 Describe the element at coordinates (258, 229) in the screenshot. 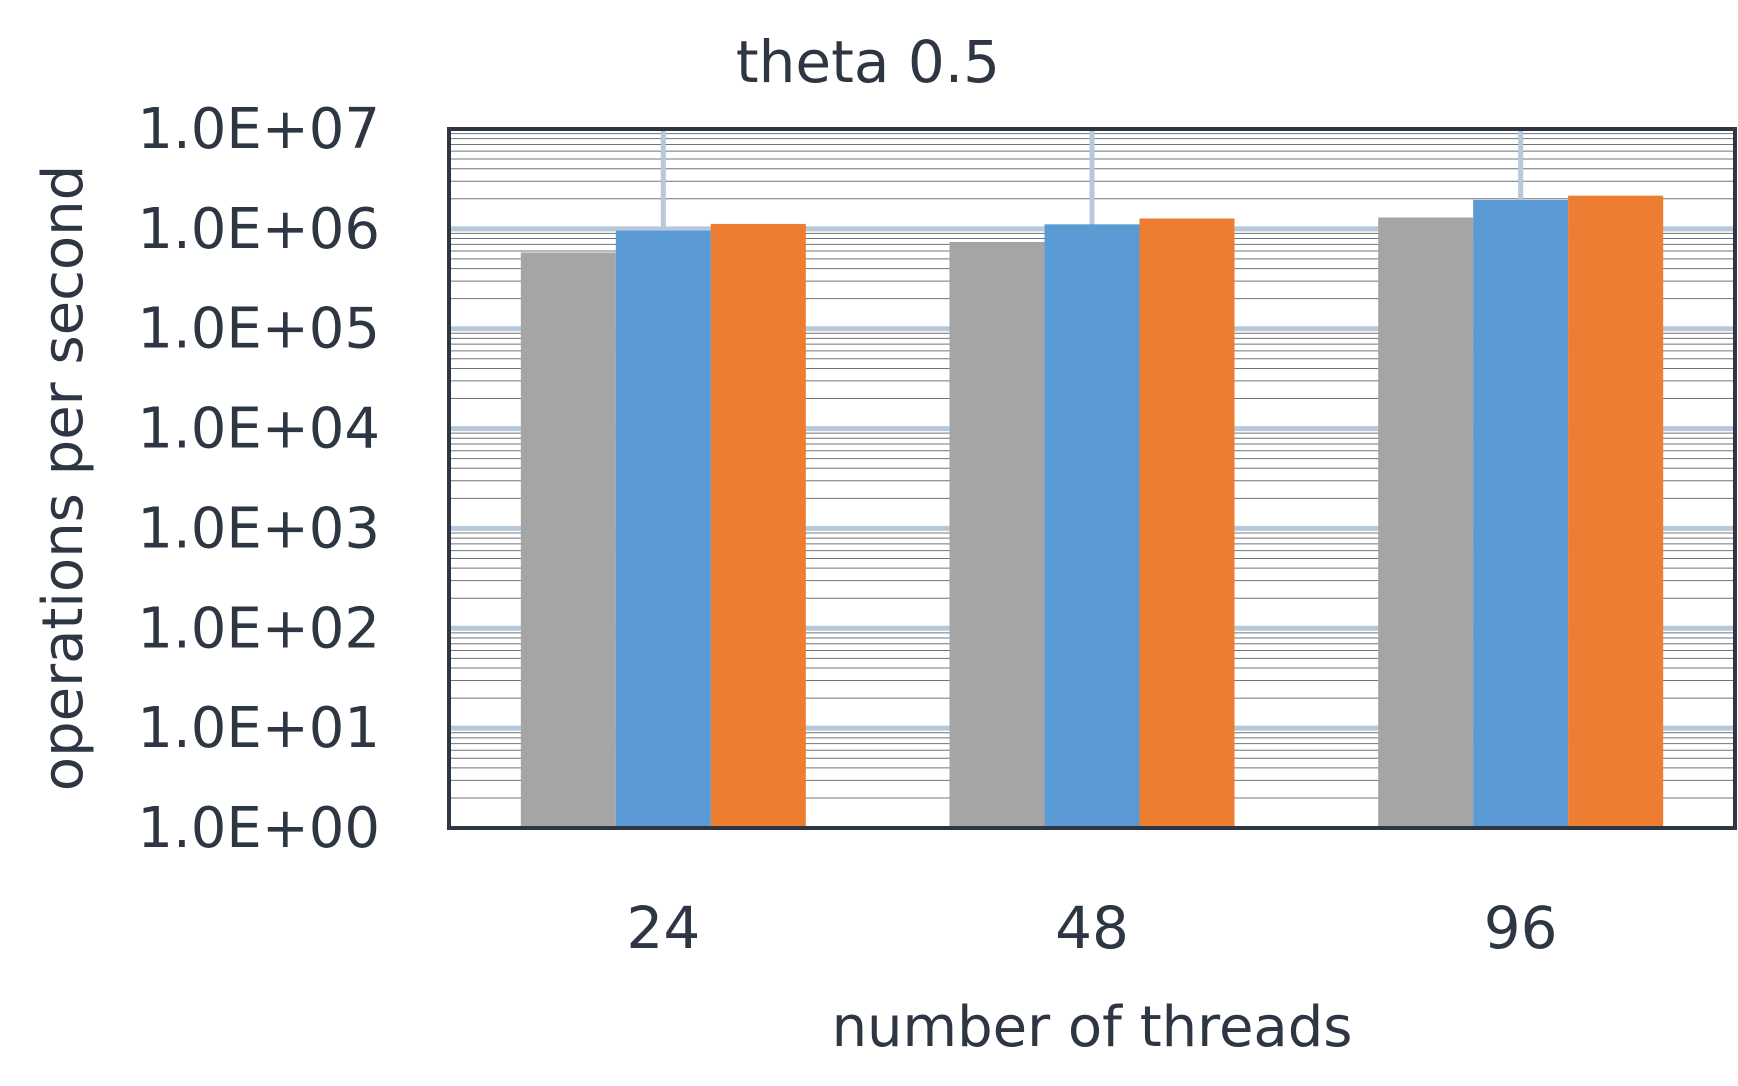

I see `y-tick-label: 1.0E+06` at that location.